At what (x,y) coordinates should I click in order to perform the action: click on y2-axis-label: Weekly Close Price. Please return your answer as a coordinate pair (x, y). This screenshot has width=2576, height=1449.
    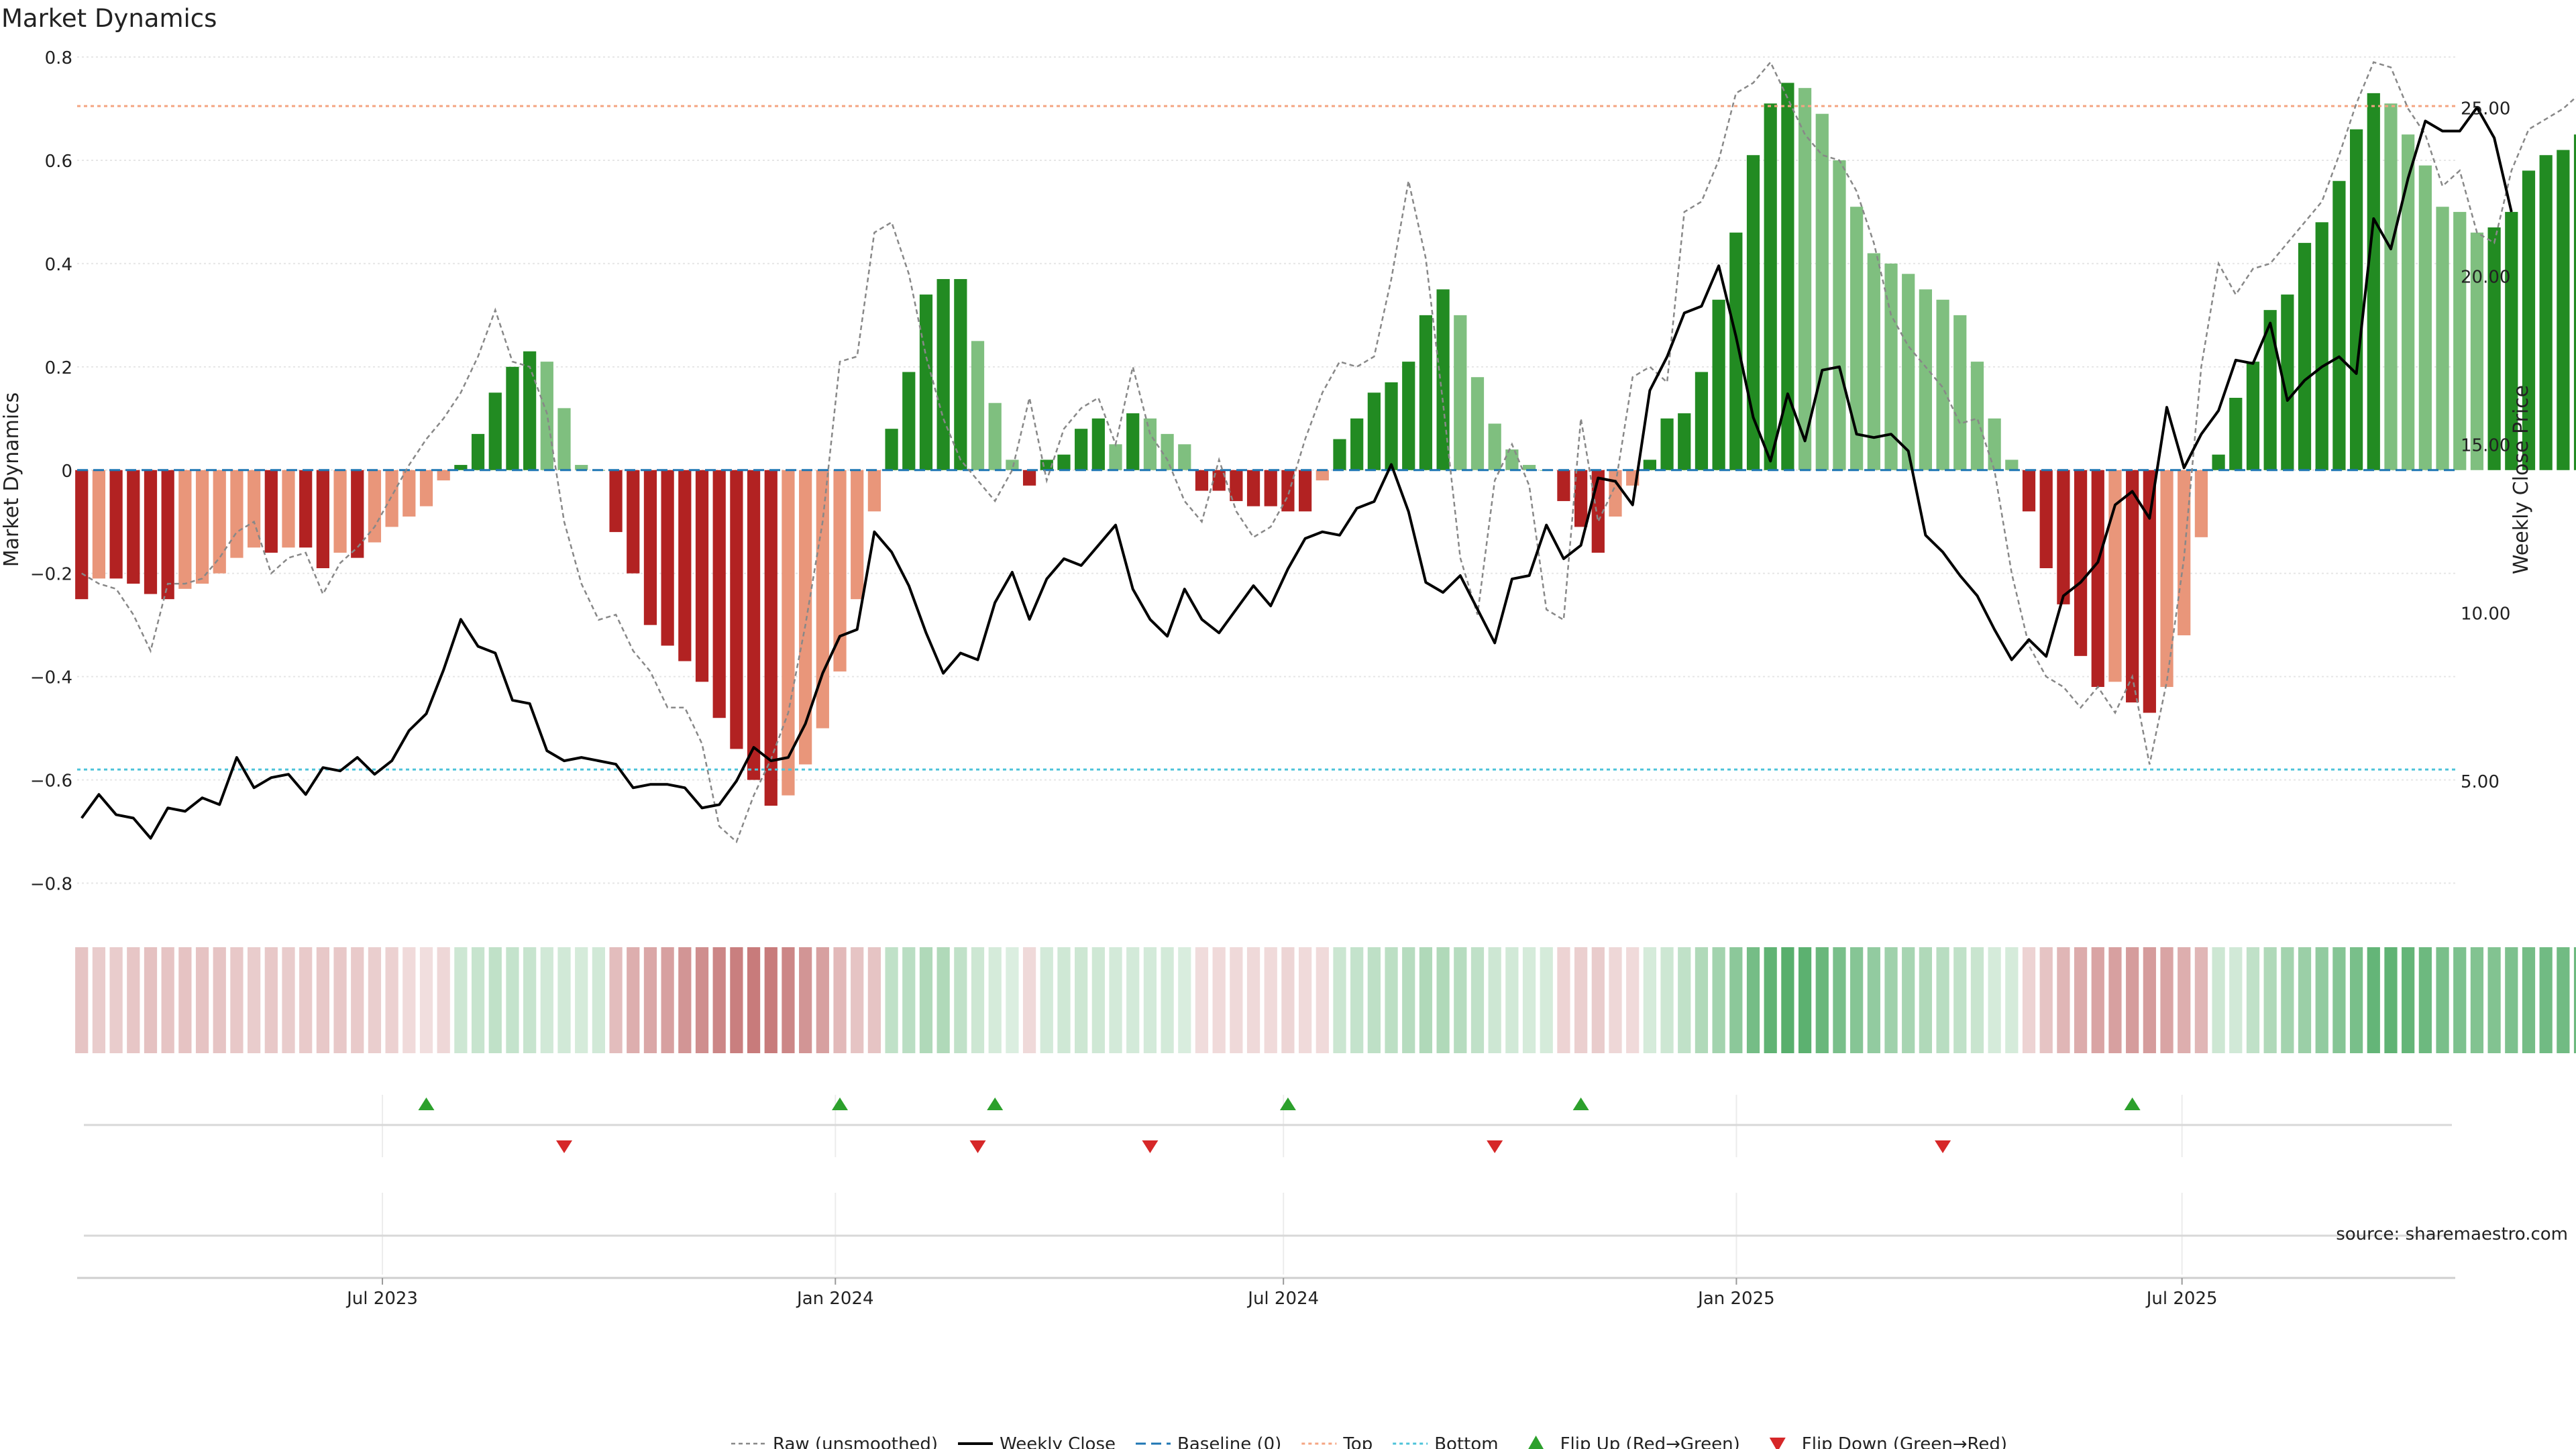
    Looking at the image, I should click on (2521, 479).